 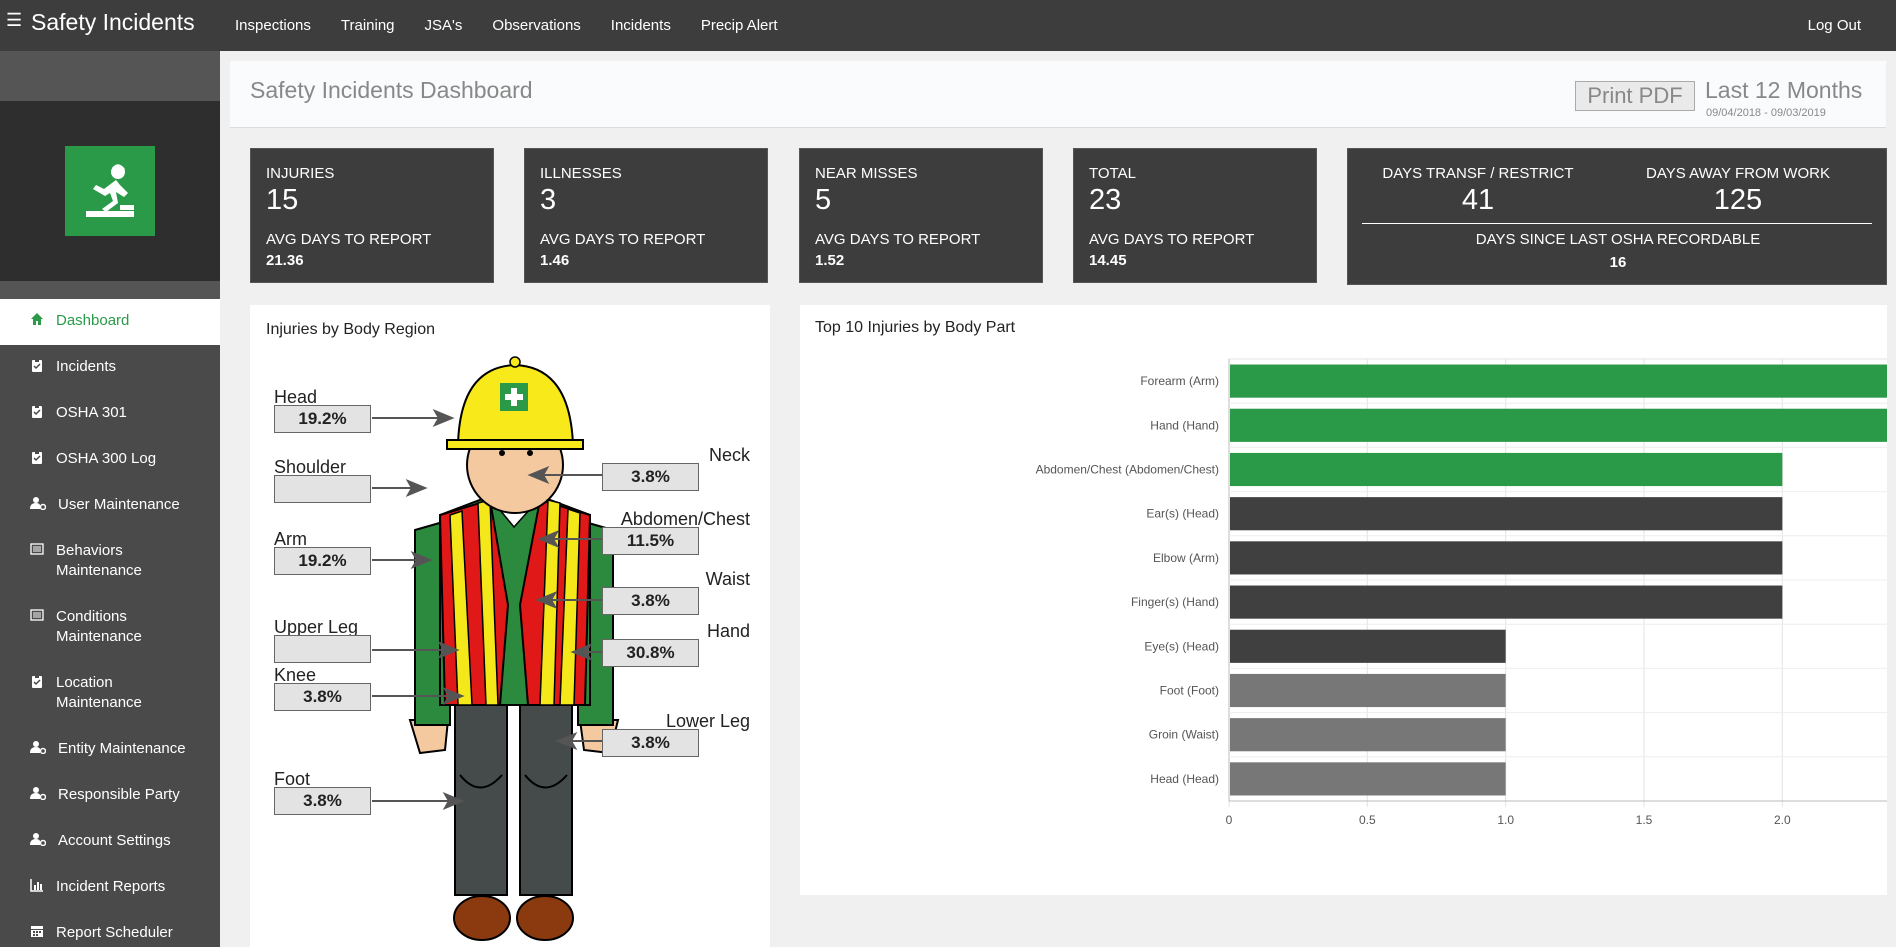 I want to click on bar-chart-icon, so click(x=36, y=885).